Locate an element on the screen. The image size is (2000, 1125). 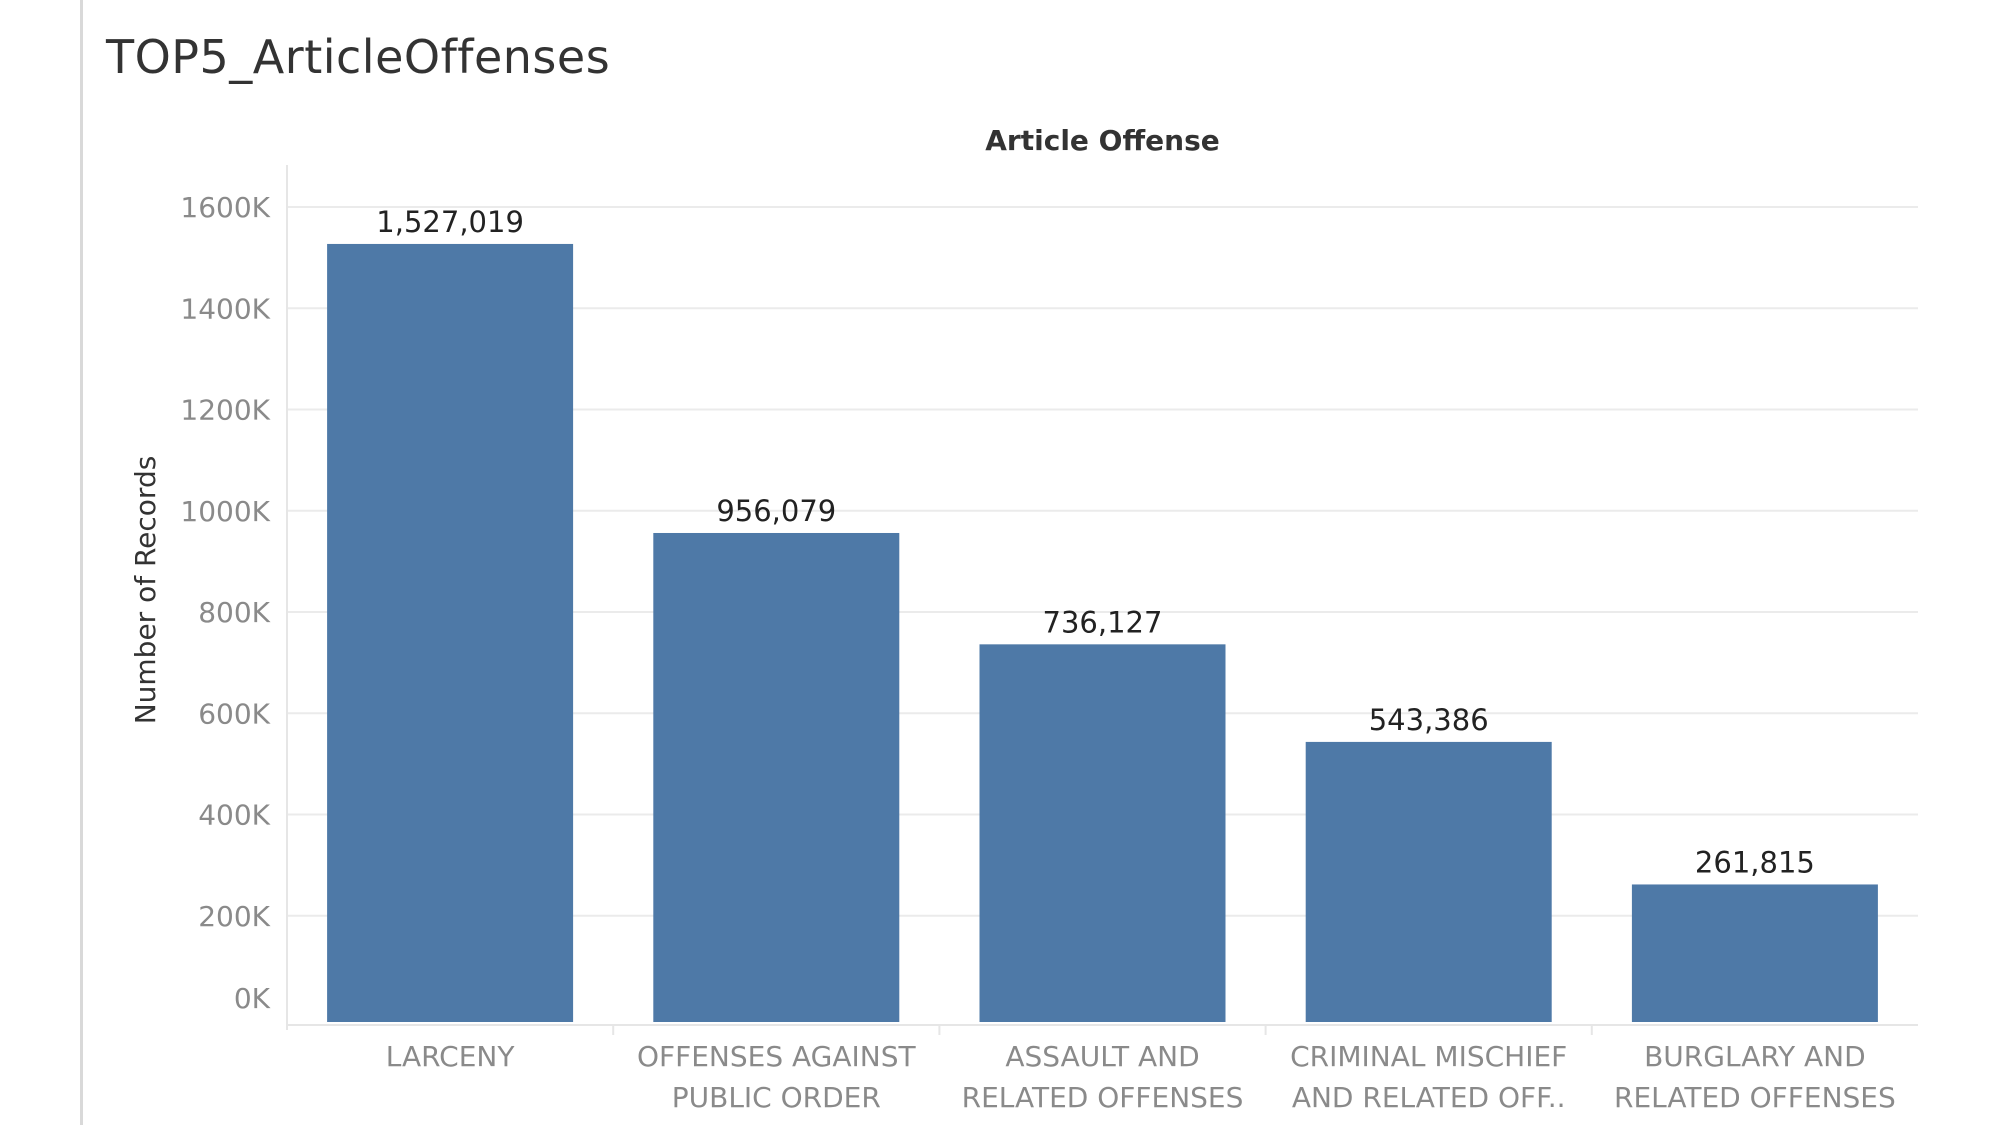
y-tick-label: 1600K is located at coordinates (225, 207).